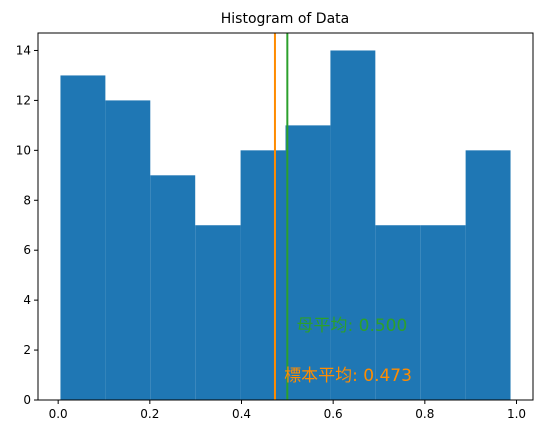 The height and width of the screenshot is (433, 543). Describe the element at coordinates (27, 225) in the screenshot. I see `y-axis: 0 2 4 6 8 10 12 14` at that location.